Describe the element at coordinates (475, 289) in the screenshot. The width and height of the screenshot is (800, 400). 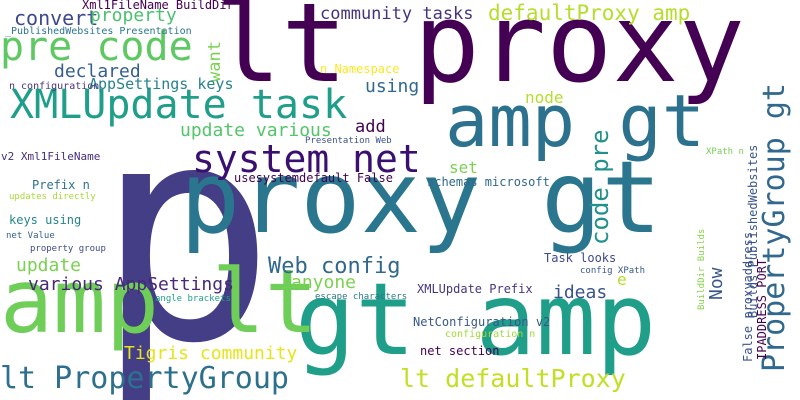
I see `word-xmlupdate-prefix: XMLUpdate Prefix` at that location.